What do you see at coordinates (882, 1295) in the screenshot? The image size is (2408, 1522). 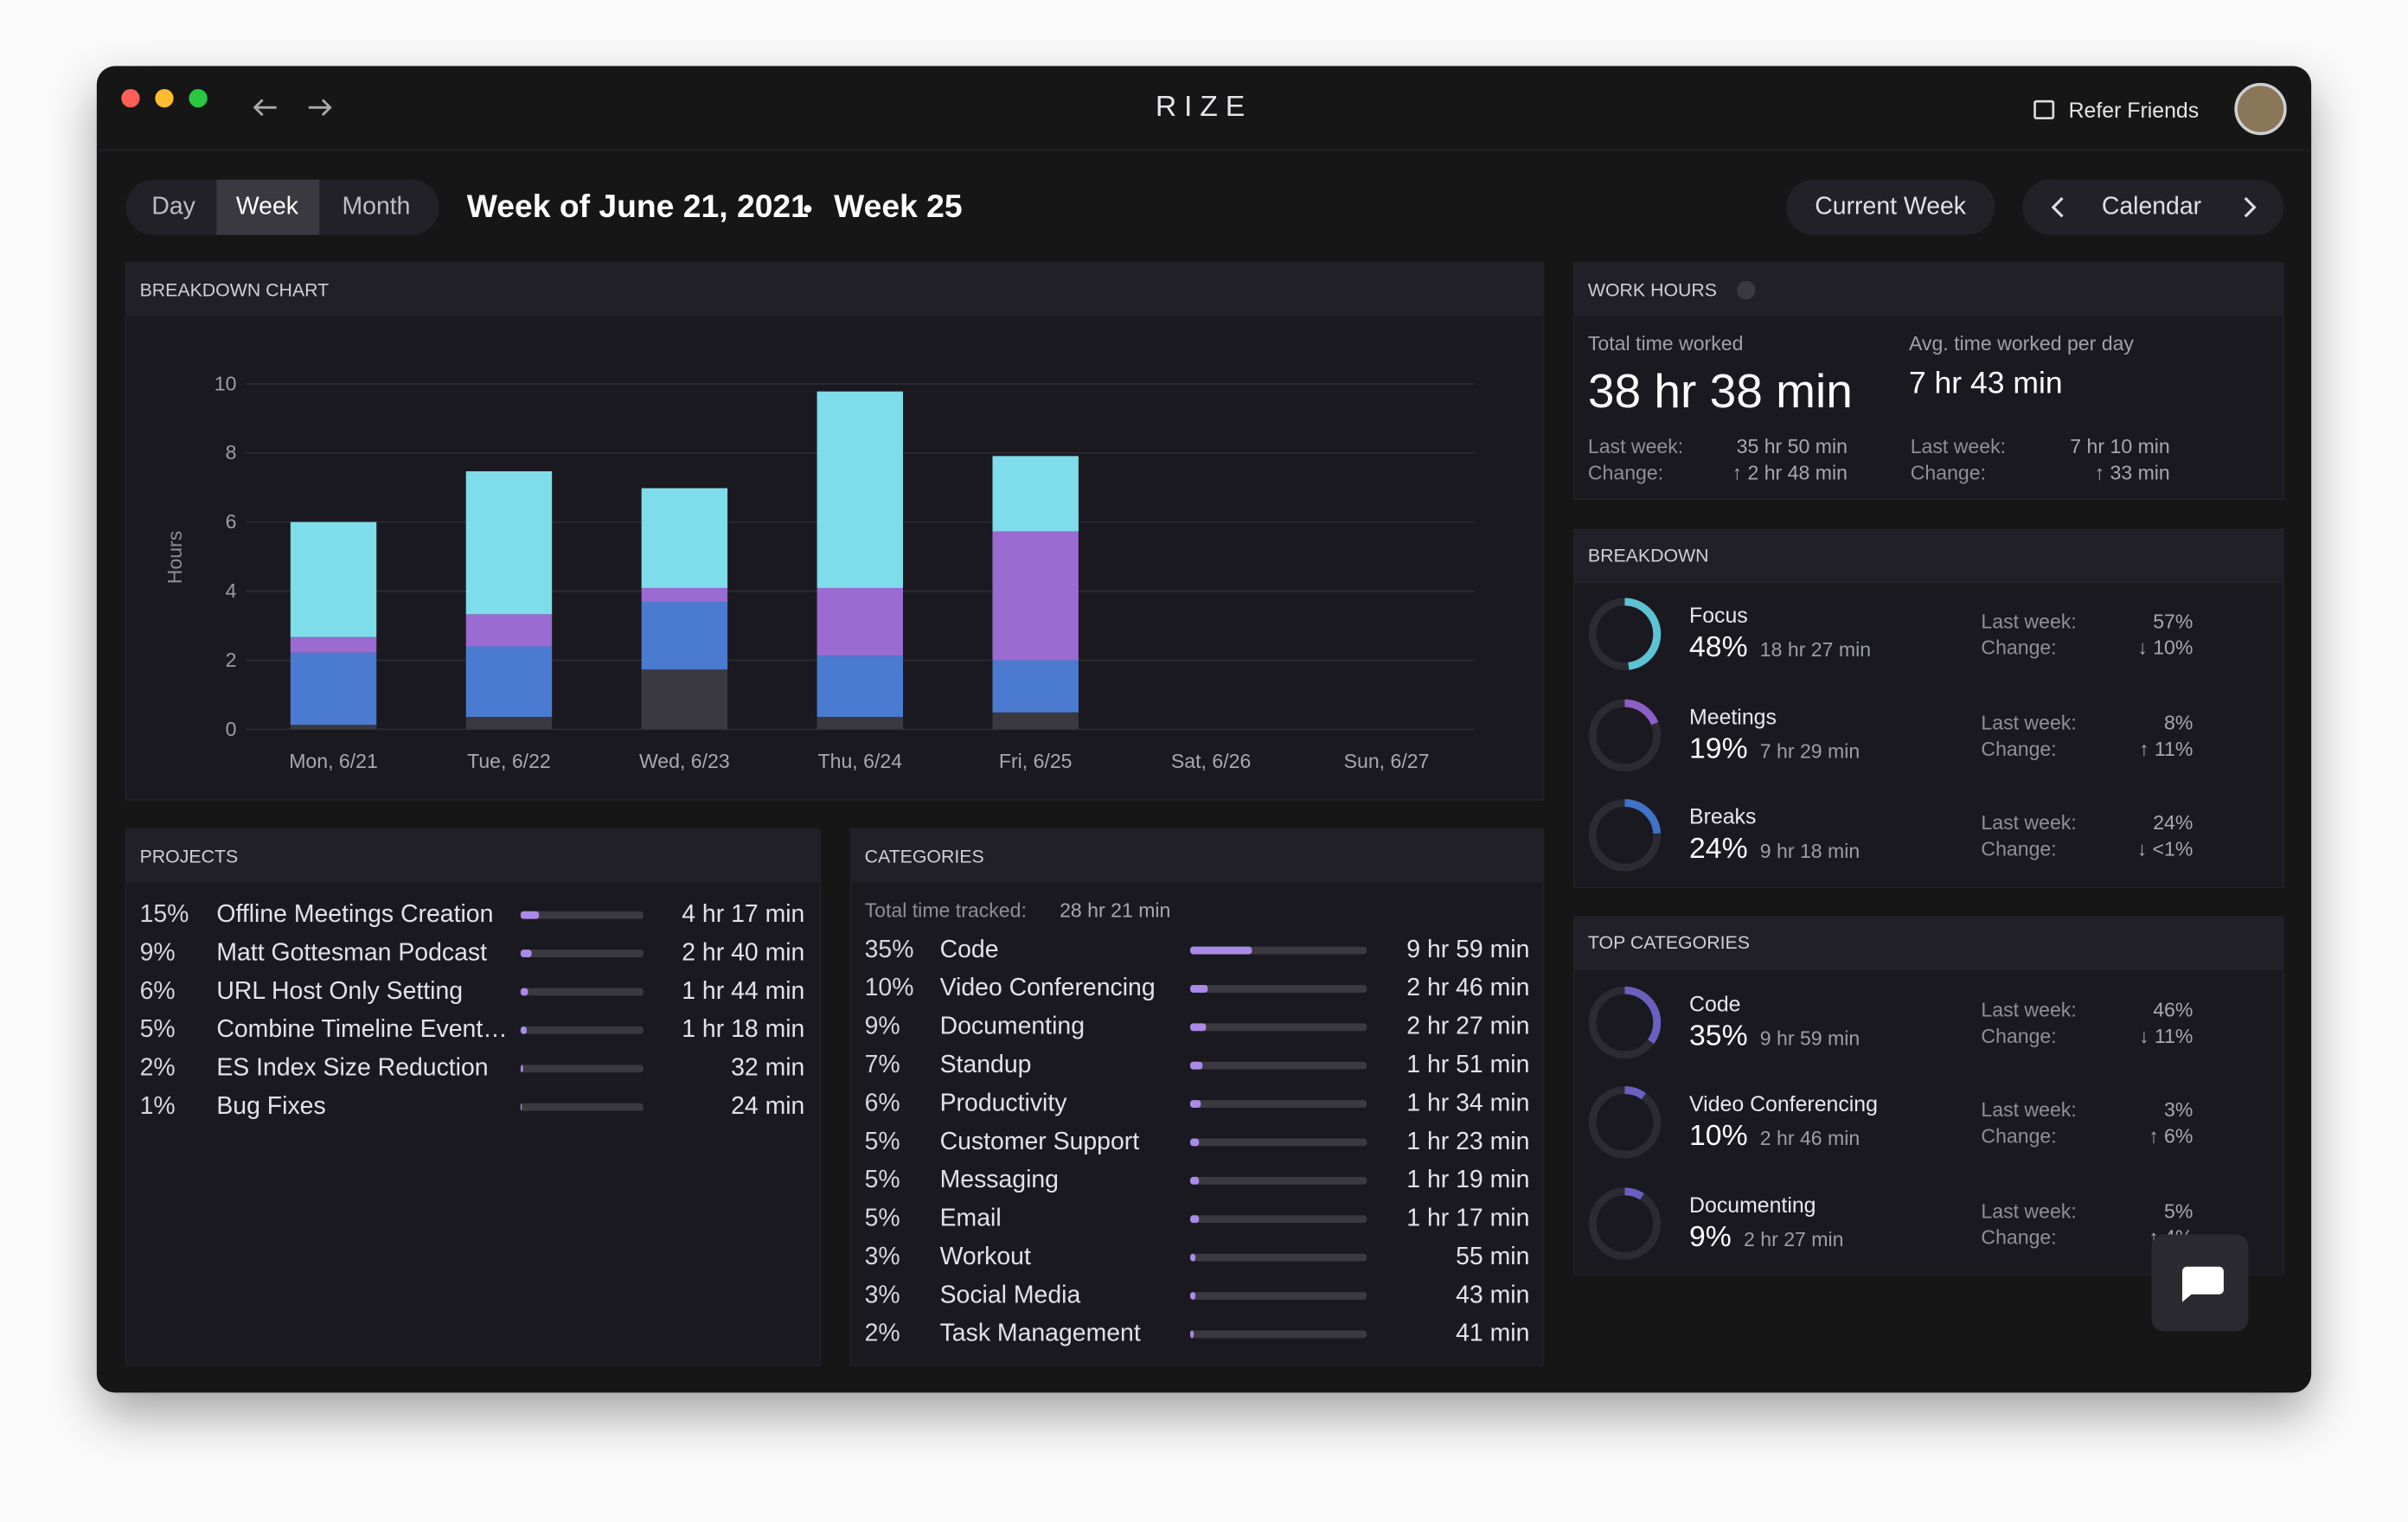 I see `row-percent: 3%` at bounding box center [882, 1295].